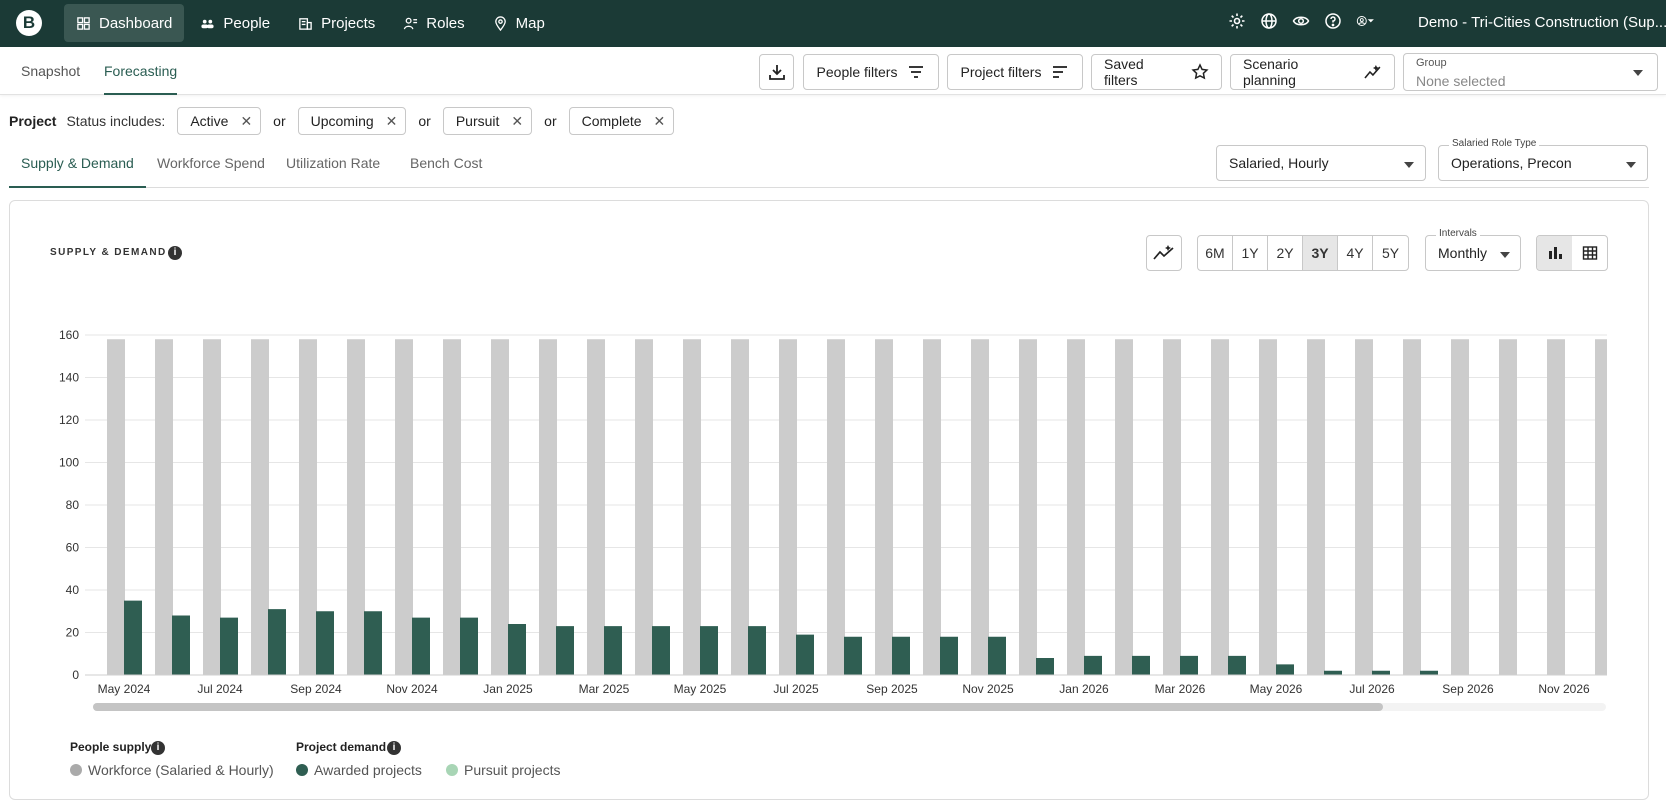  What do you see at coordinates (621, 121) in the screenshot?
I see `filter-chip-complete: Complete ✕` at bounding box center [621, 121].